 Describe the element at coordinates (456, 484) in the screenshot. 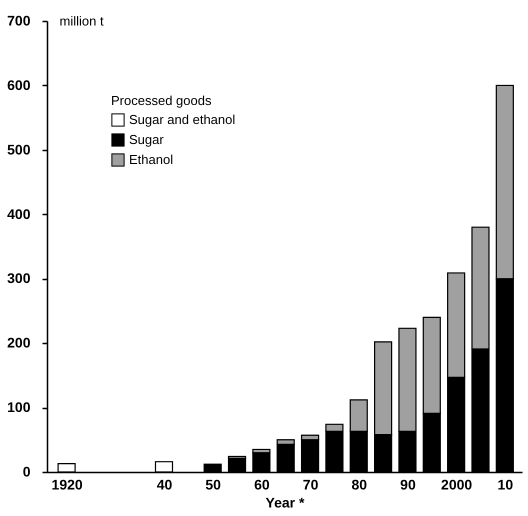

I see `x-tick-label: 2000` at that location.